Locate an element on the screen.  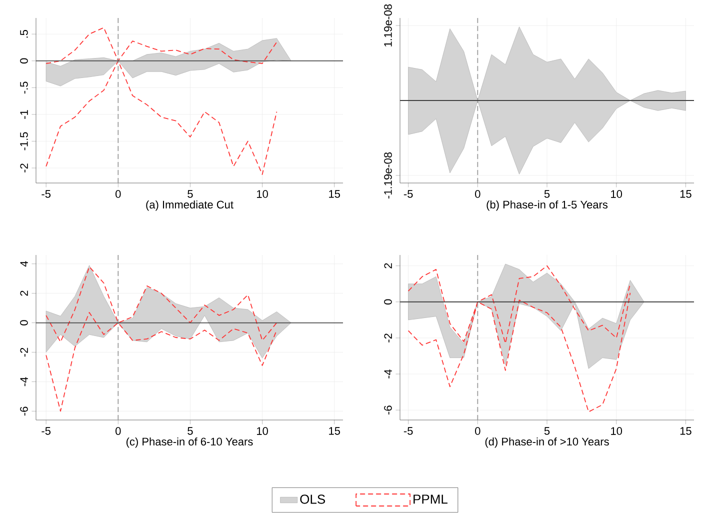
y-tick-label: -.5 is located at coordinates (24, 88).